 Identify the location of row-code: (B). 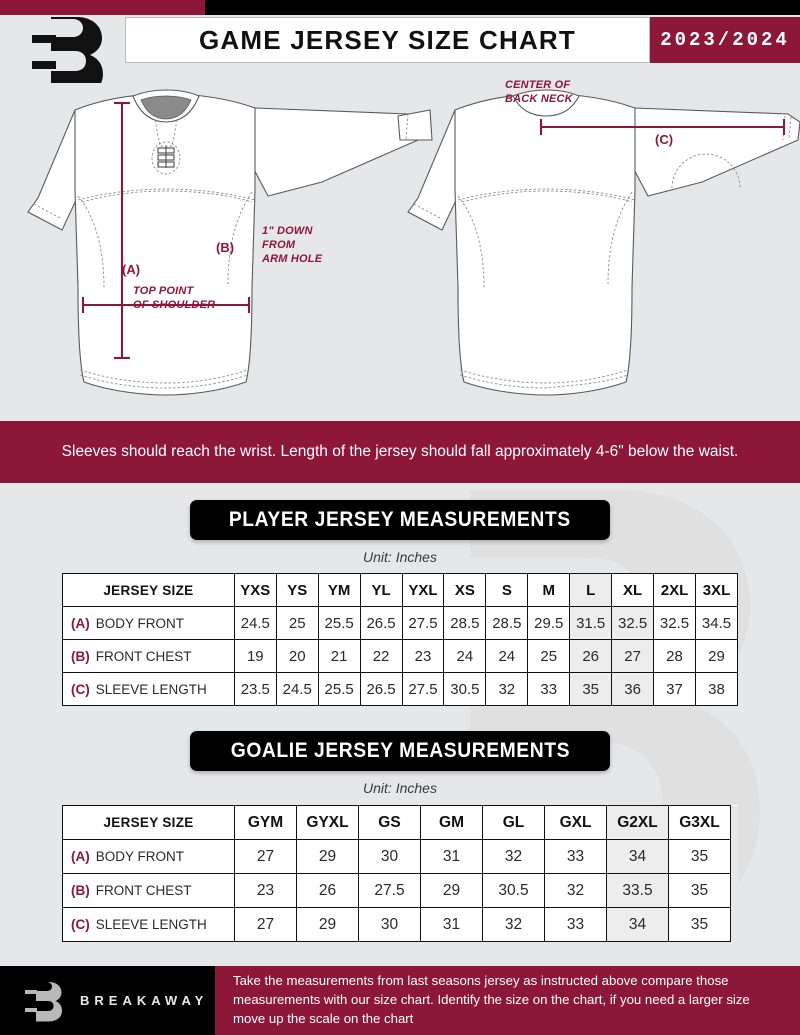
(80, 890).